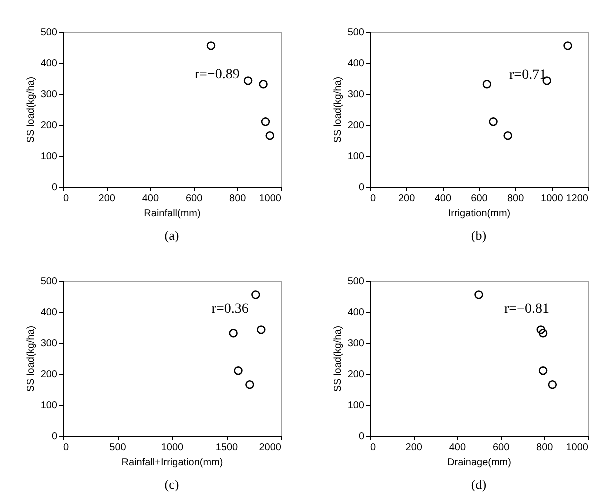 The width and height of the screenshot is (614, 499). What do you see at coordinates (173, 463) in the screenshot?
I see `x-axis-title: Rainfall+Irrigation(mm)` at bounding box center [173, 463].